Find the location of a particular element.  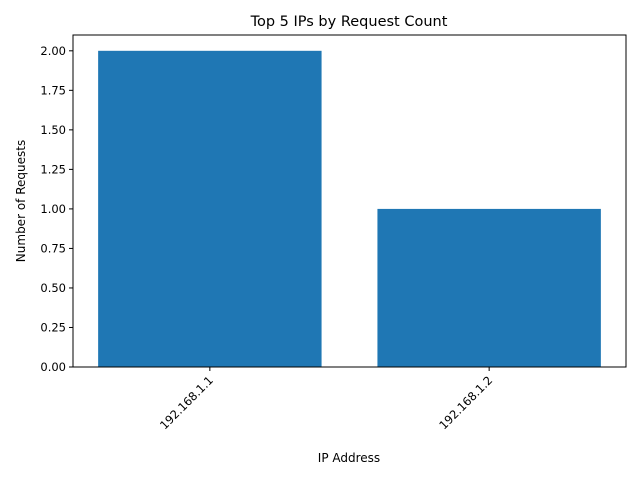

y-axis: 0.00 0.25 0.50 0.75 1.00 1.25 1.50 1.75 2.00 is located at coordinates (56, 209).